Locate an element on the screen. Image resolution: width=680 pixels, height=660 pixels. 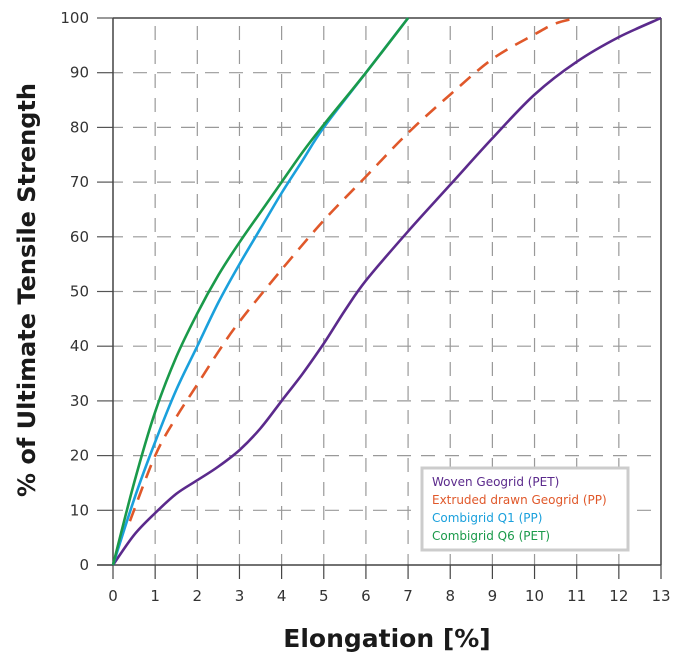
y-tick-label: 80 is located at coordinates (79, 127).